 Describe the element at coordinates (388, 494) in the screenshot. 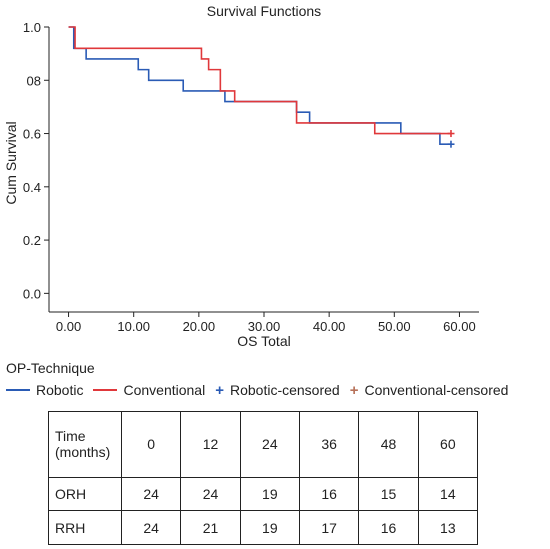

I see `risk-table-cell: 15` at that location.